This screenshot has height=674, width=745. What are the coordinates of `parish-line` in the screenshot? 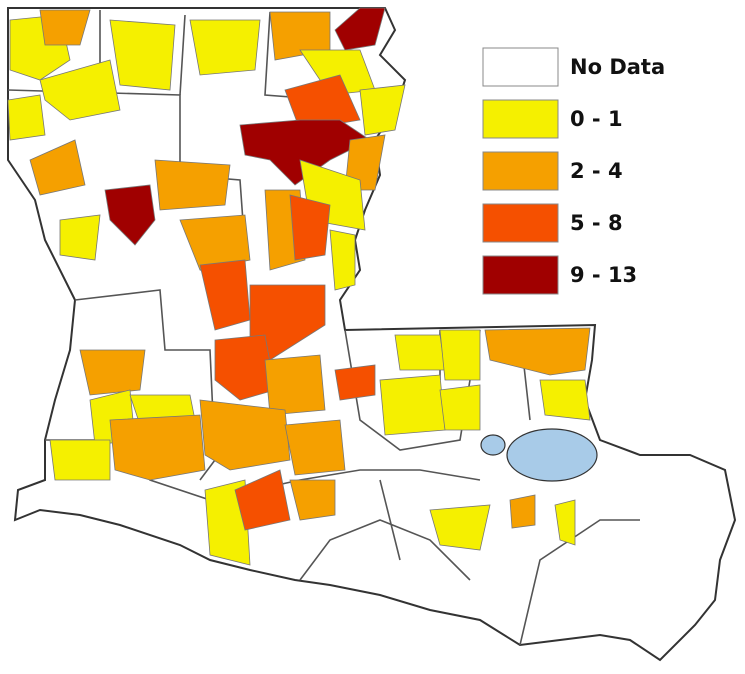 It's located at (145, 385).